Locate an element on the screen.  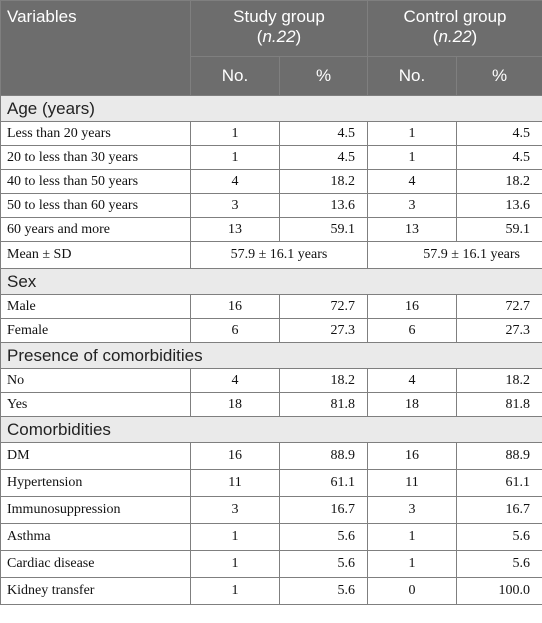
study-count: 6 is located at coordinates (235, 330).